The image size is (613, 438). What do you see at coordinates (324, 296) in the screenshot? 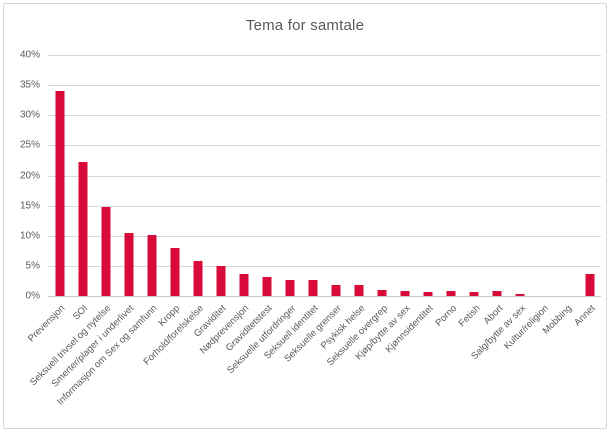
I see `x-axis-line` at bounding box center [324, 296].